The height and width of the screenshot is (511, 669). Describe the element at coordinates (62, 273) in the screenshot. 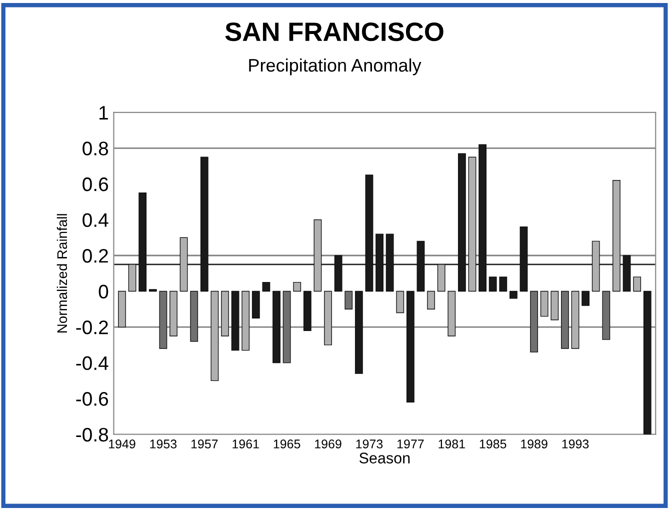

I see `y-axis-title: Normalized Rainfall` at that location.